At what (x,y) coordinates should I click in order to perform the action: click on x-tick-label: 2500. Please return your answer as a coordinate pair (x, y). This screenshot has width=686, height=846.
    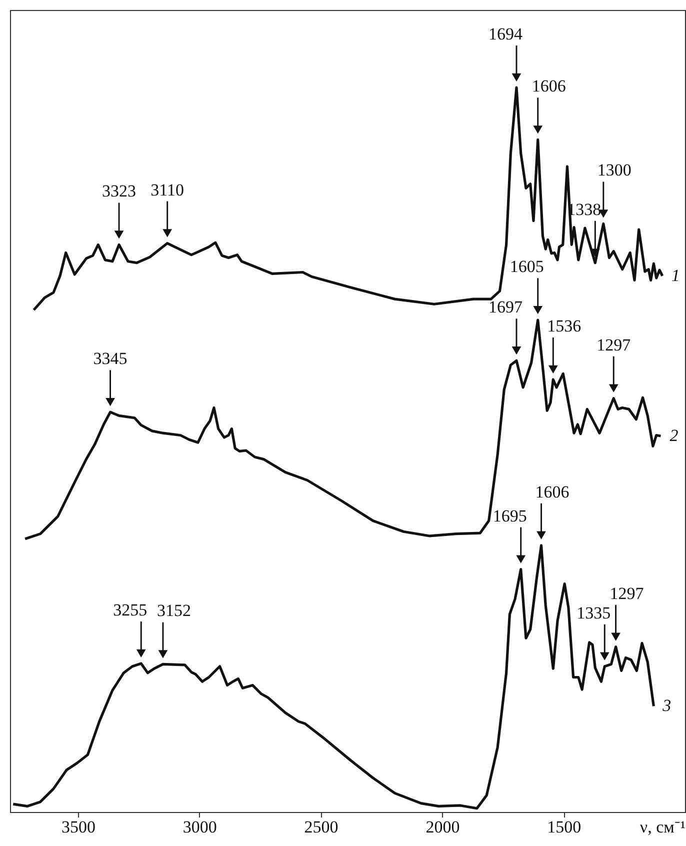
    Looking at the image, I should click on (321, 827).